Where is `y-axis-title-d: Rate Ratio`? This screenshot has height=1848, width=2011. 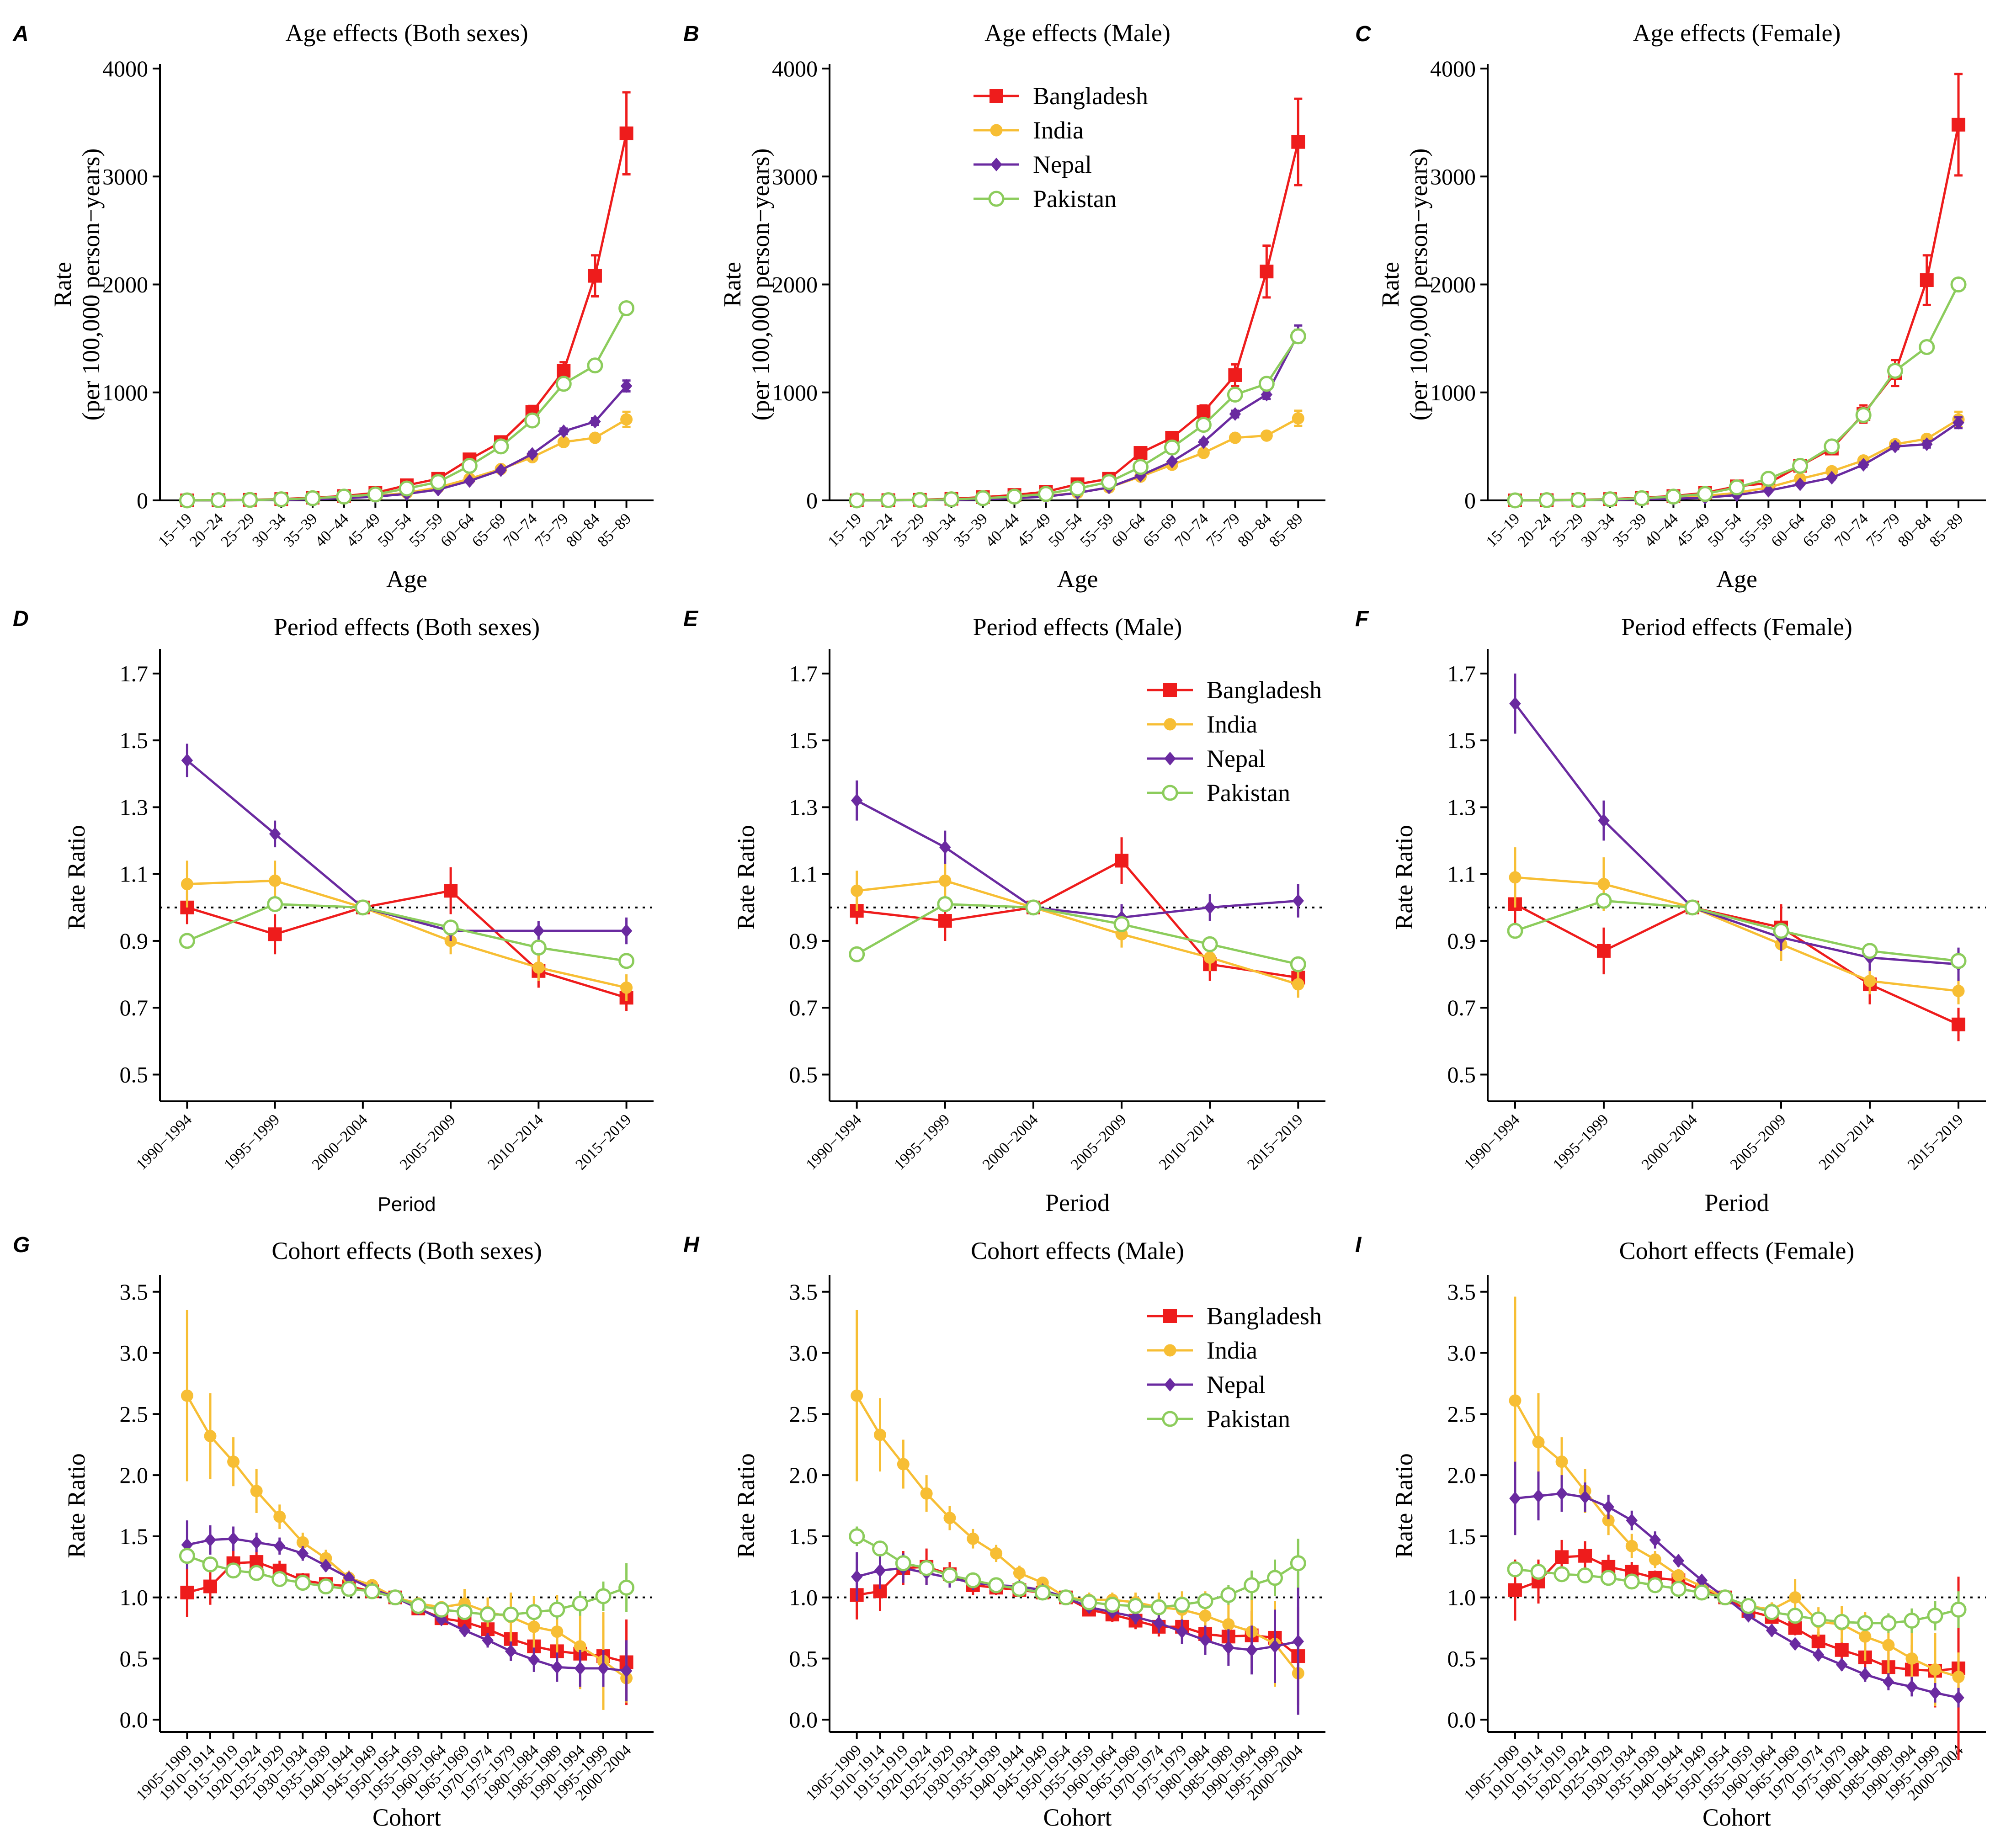
y-axis-title-d: Rate Ratio is located at coordinates (76, 877).